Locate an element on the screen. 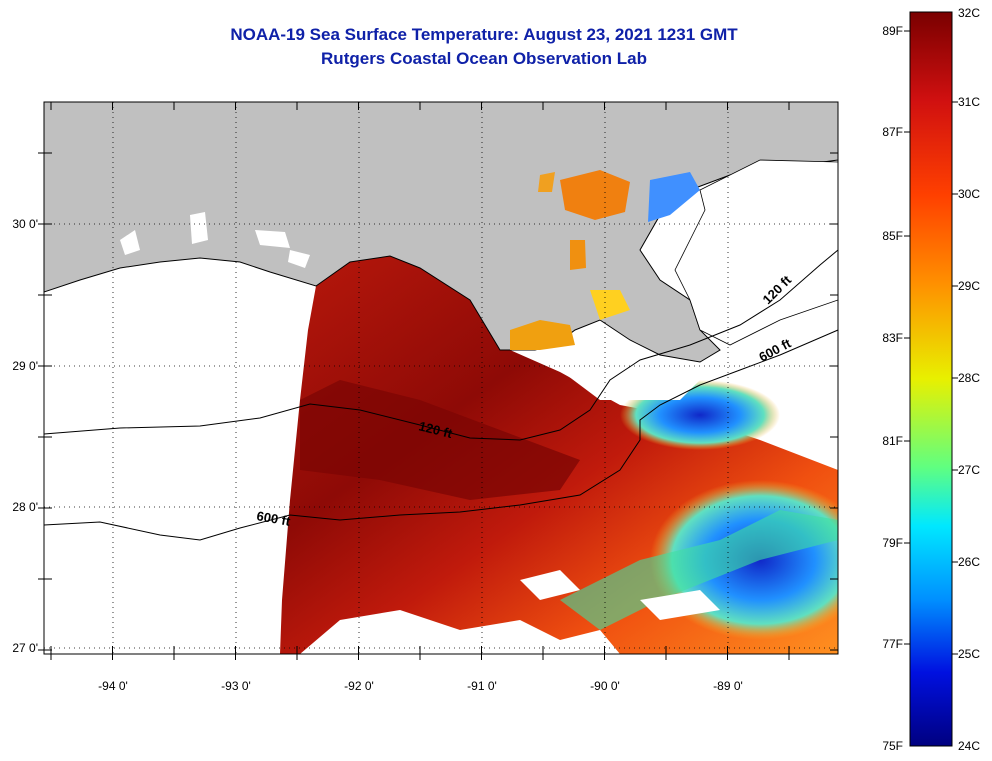 This screenshot has height=761, width=992. y-tick-label: 27 0' is located at coordinates (25, 648).